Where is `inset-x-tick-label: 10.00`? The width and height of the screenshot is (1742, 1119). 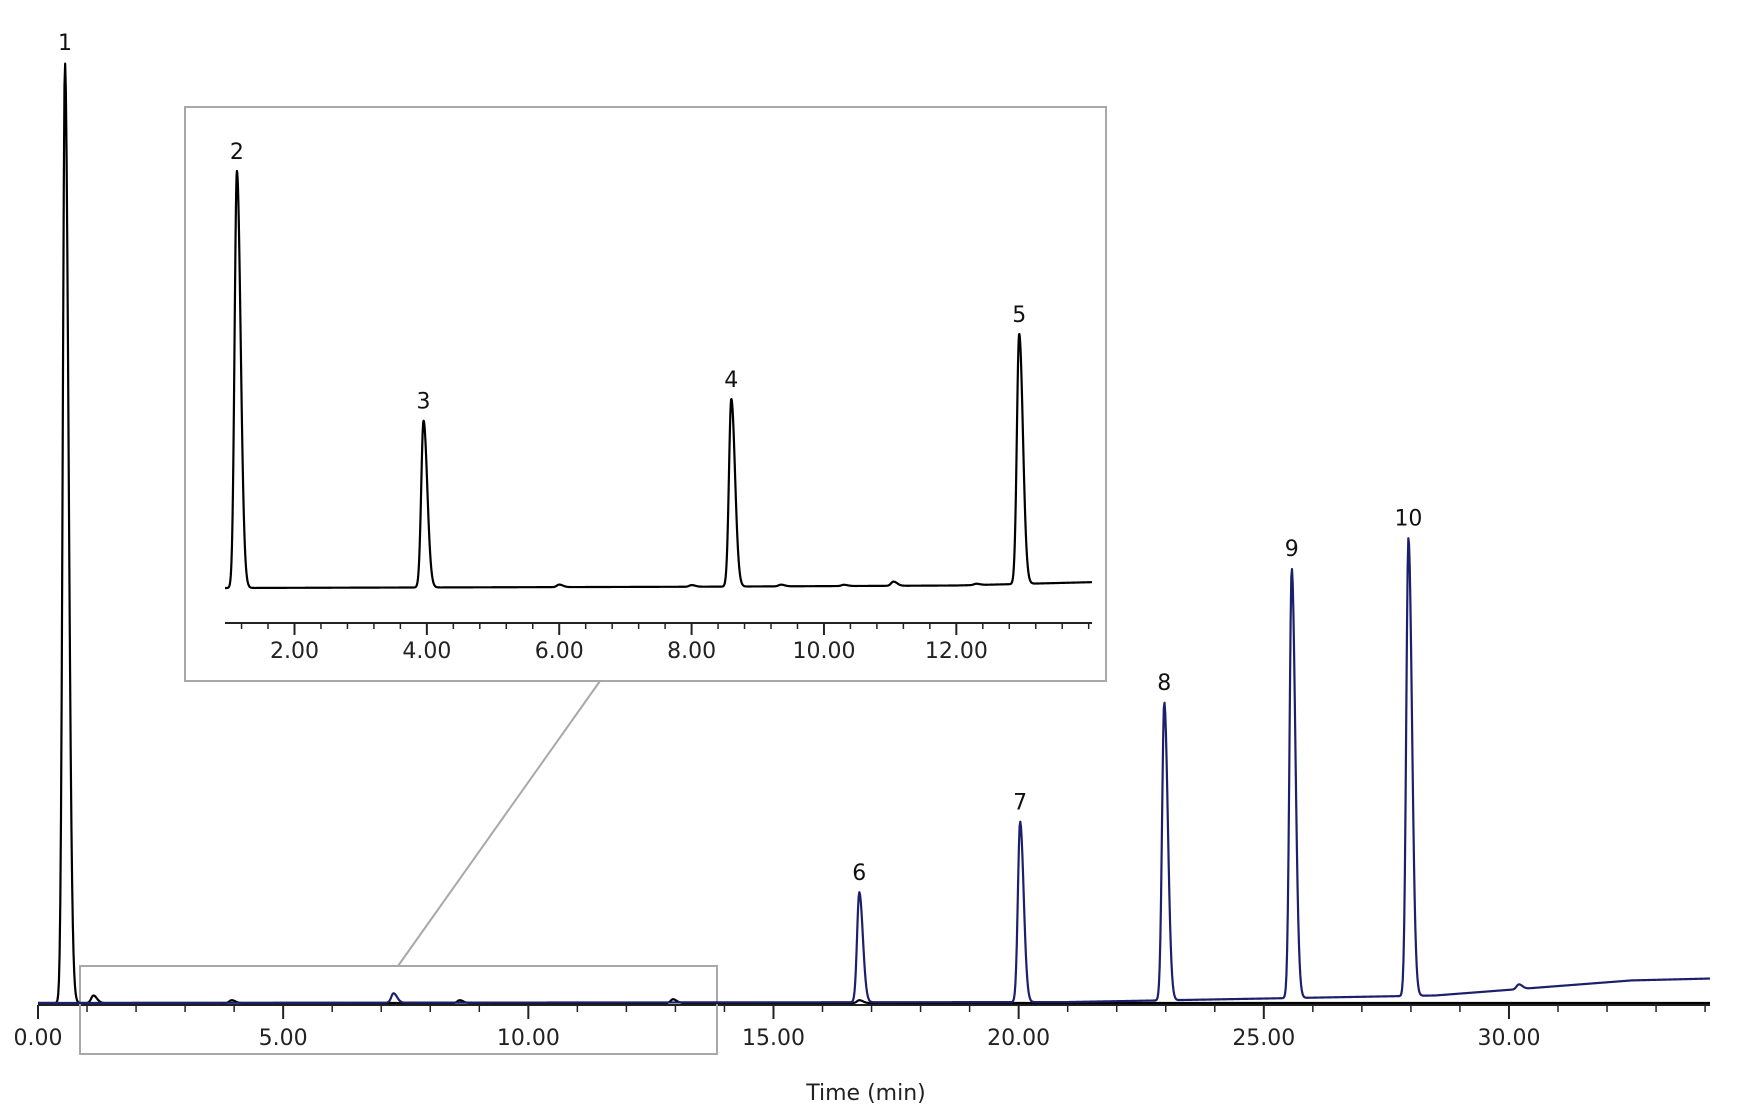
inset-x-tick-label: 10.00 is located at coordinates (823, 651).